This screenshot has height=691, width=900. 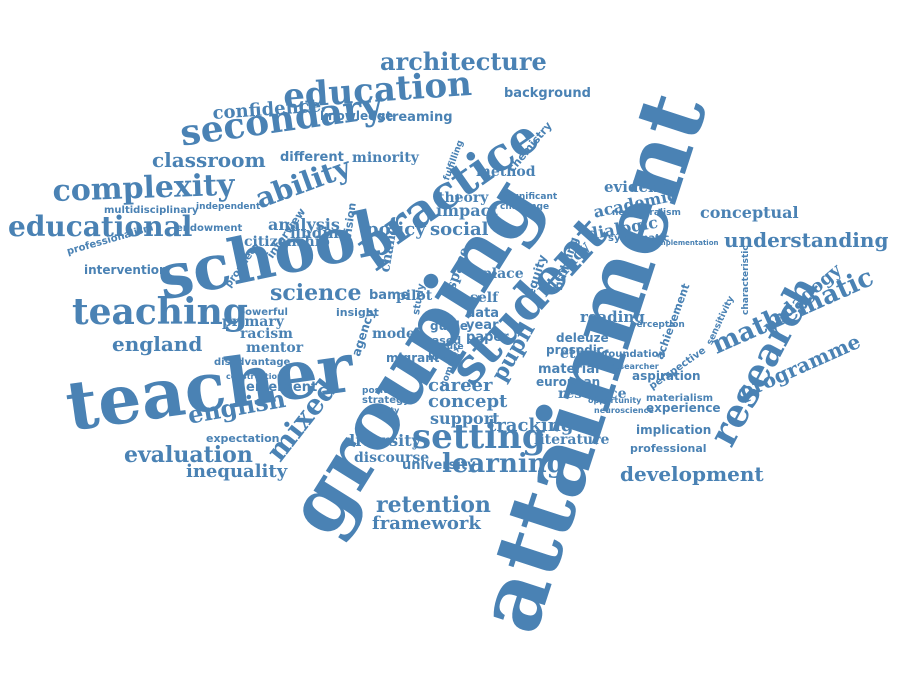 What do you see at coordinates (634, 367) in the screenshot?
I see `word-researcher: researcher` at bounding box center [634, 367].